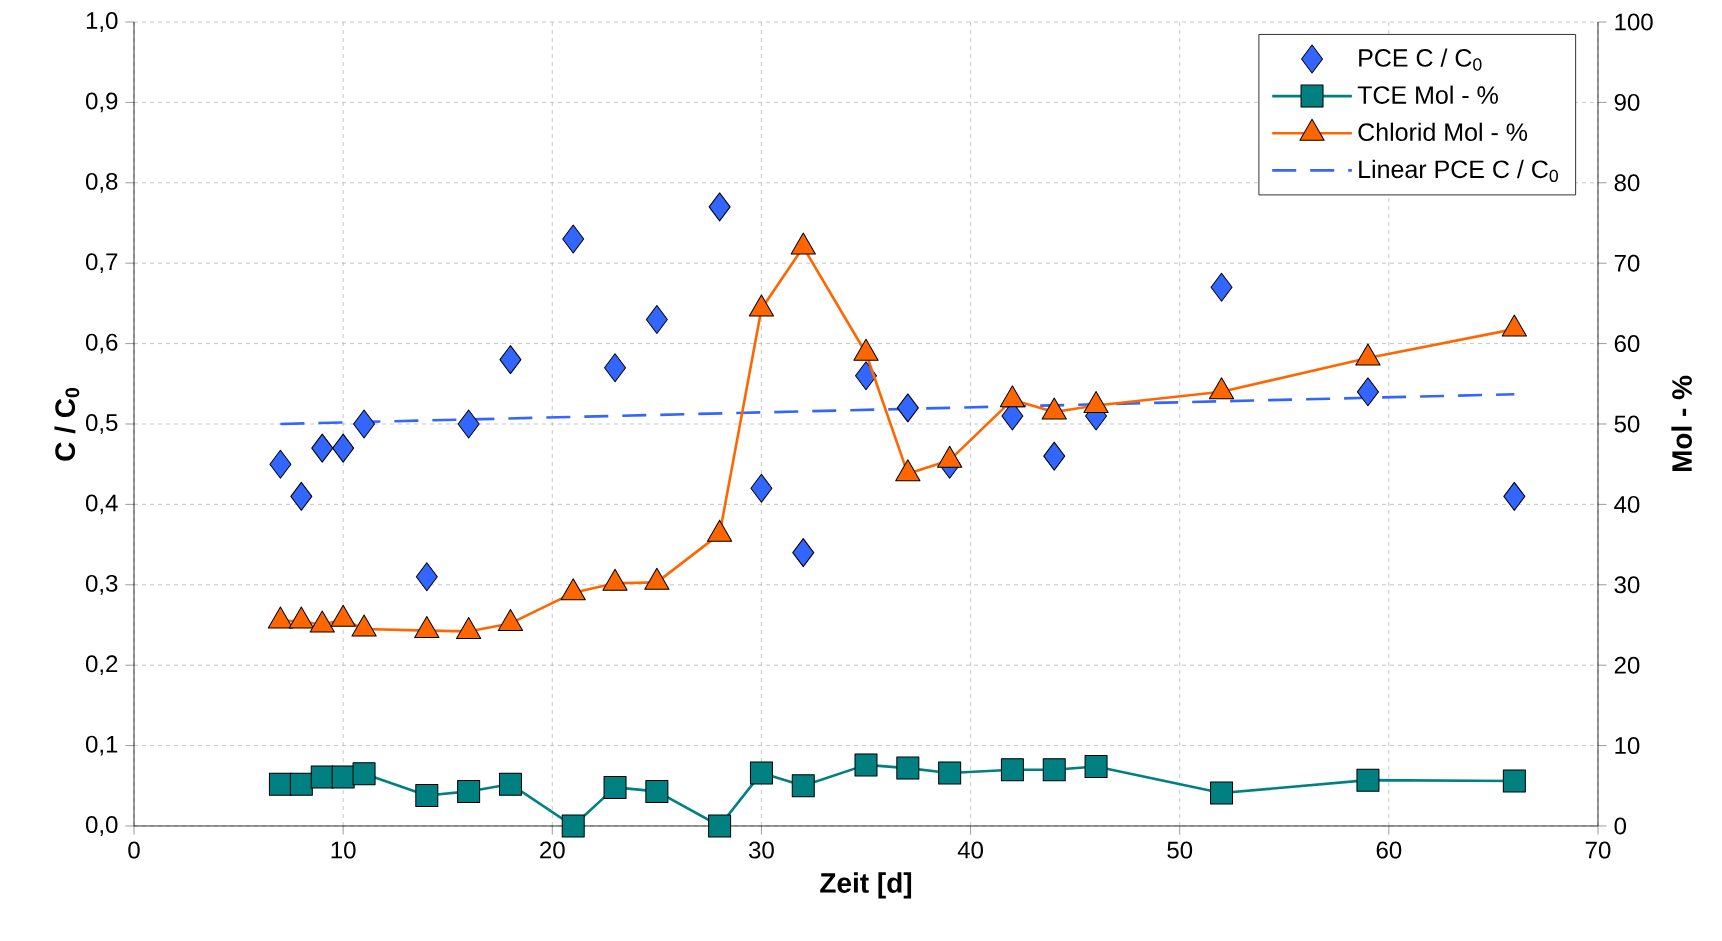  I want to click on y-tick-label: 0,4, so click(101, 504).